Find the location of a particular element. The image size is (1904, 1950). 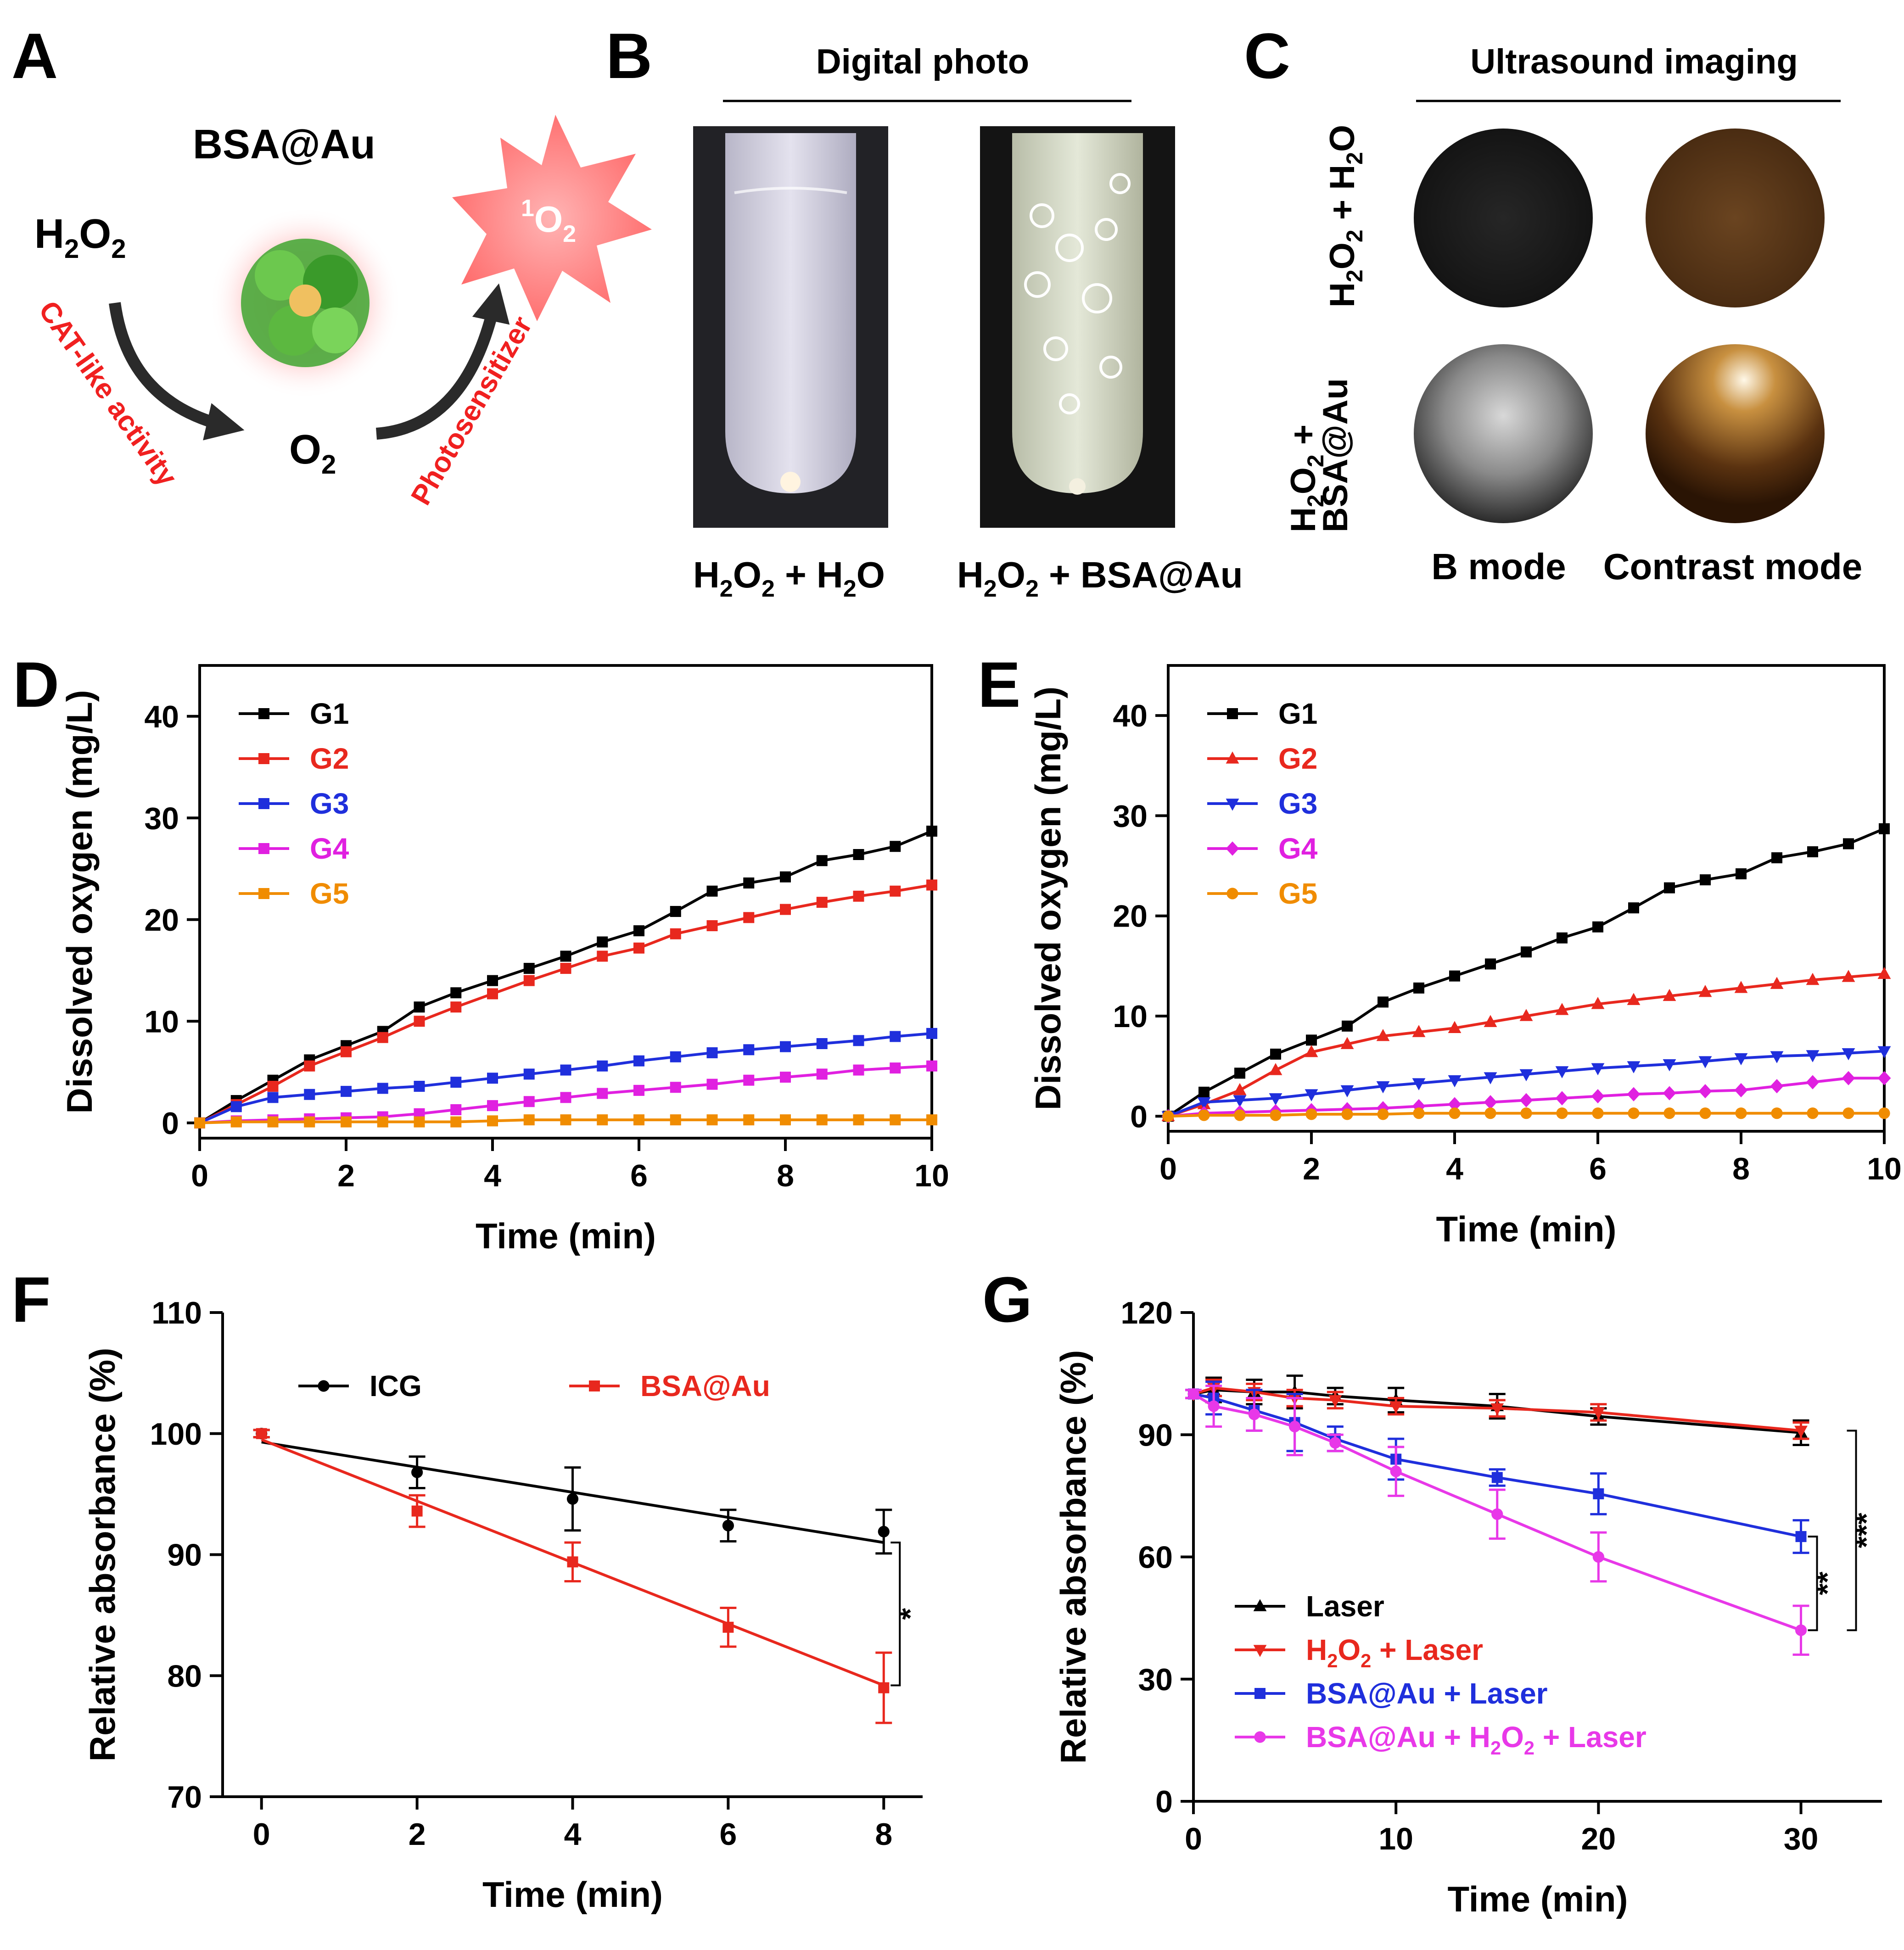

panel-b: B Digital photo H2O2 + H2O H2O2 is located at coordinates (924, 311).